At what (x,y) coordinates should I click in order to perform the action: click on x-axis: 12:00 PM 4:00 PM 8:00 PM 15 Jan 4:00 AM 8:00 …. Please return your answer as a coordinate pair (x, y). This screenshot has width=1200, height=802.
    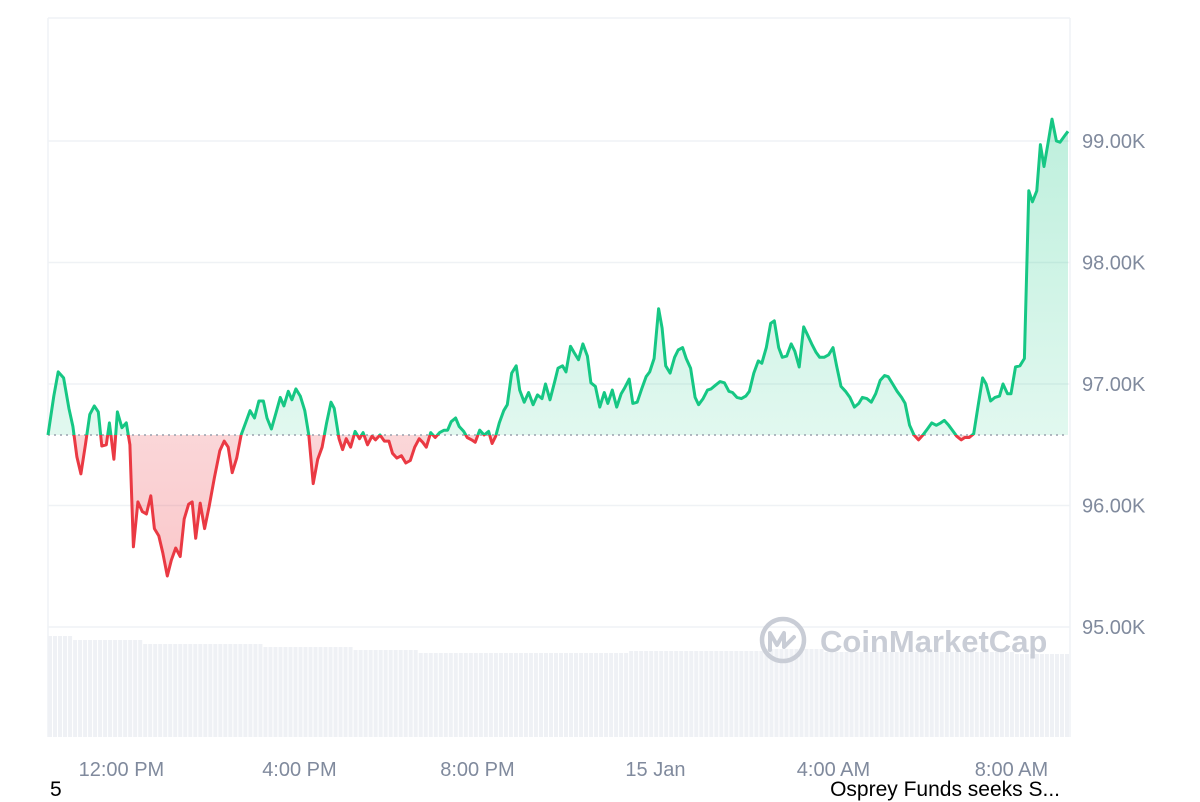
    Looking at the image, I should click on (564, 770).